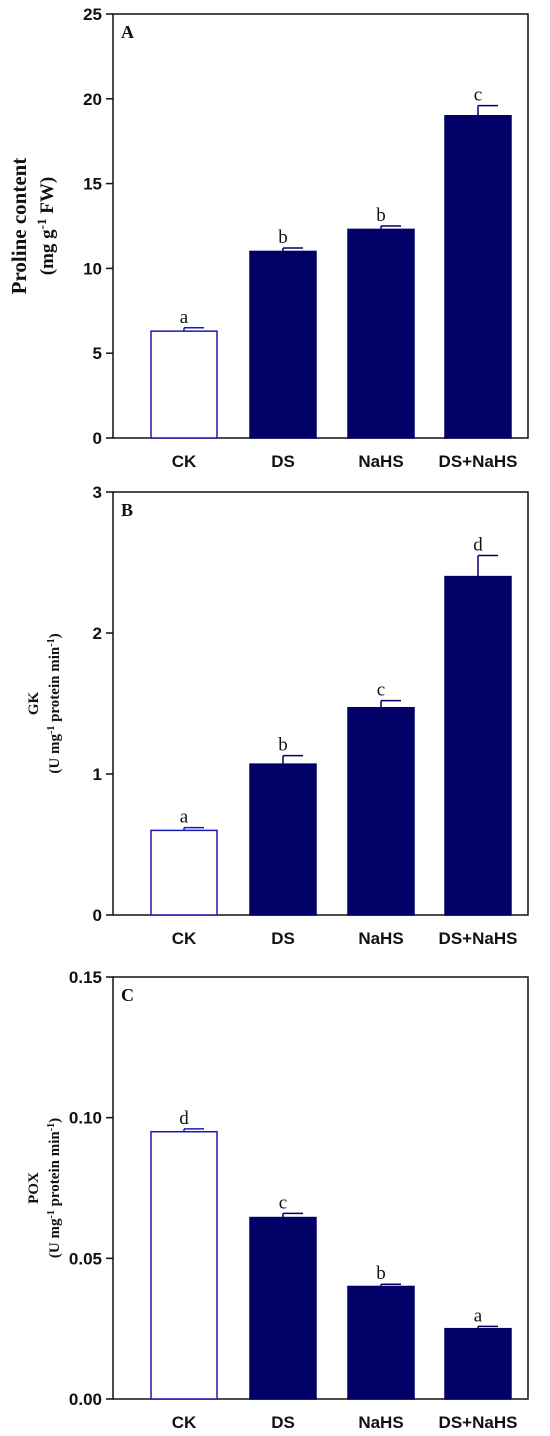 This screenshot has width=550, height=1436. What do you see at coordinates (34, 704) in the screenshot?
I see `y-axis-label-line1: GK` at bounding box center [34, 704].